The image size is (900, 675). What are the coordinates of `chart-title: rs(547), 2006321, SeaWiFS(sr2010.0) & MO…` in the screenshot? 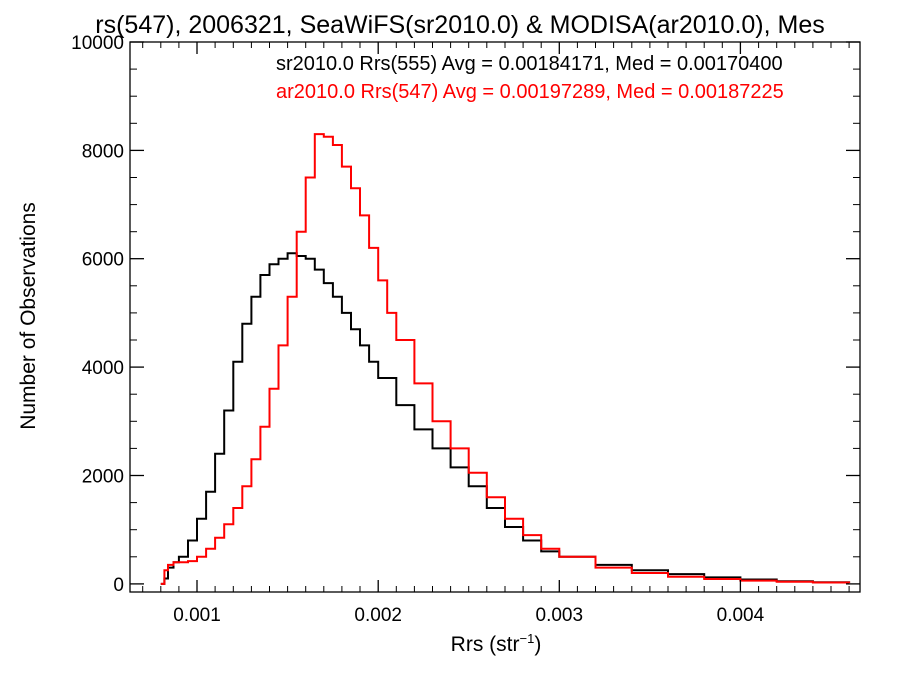 It's located at (459, 25).